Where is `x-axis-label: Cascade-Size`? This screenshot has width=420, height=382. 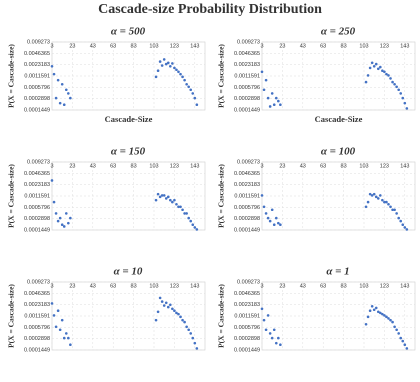 x-axis-label: Cascade-Size is located at coordinates (129, 119).